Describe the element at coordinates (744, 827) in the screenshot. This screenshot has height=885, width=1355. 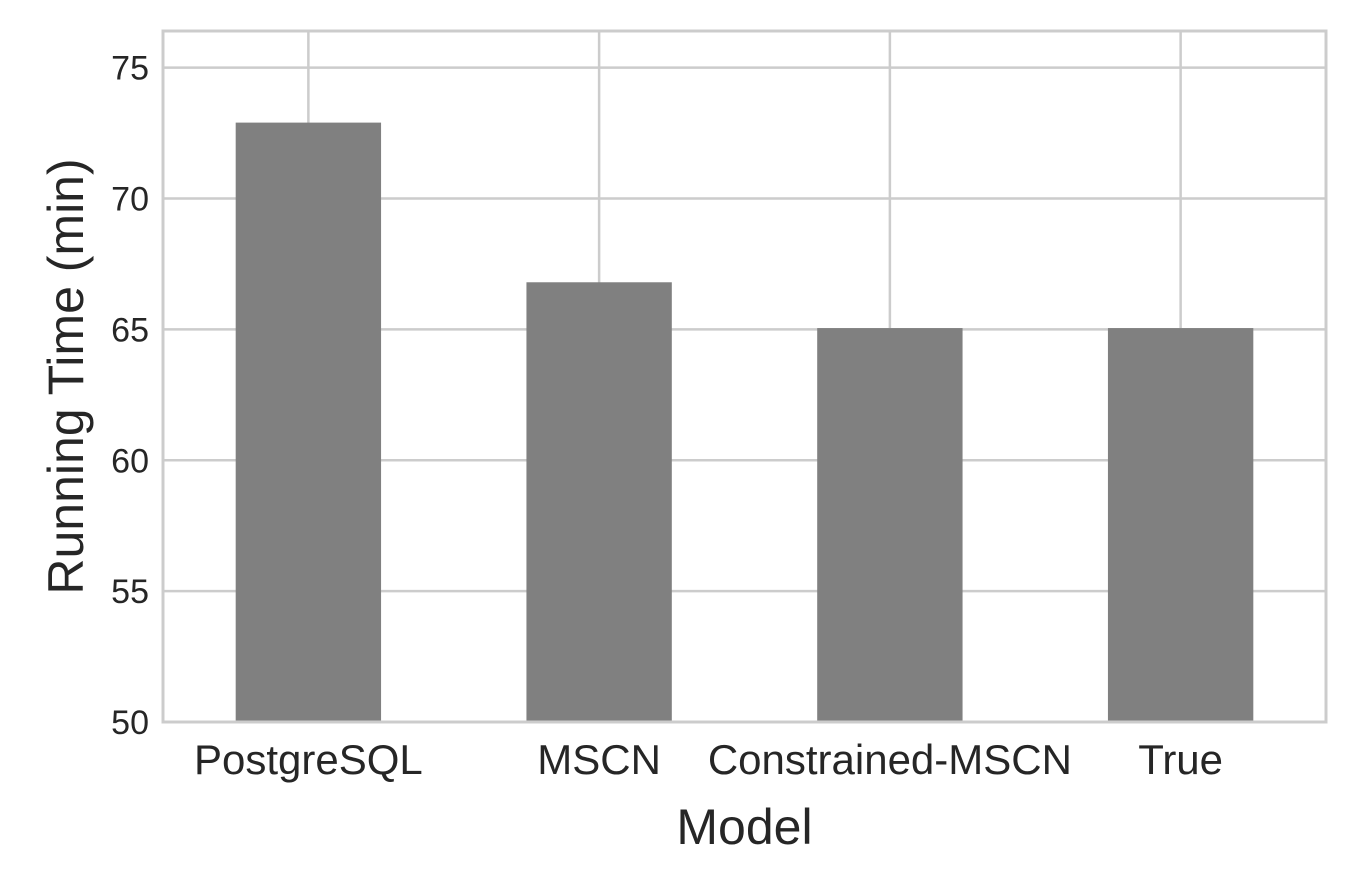
I see `x-axis-title: Model` at that location.